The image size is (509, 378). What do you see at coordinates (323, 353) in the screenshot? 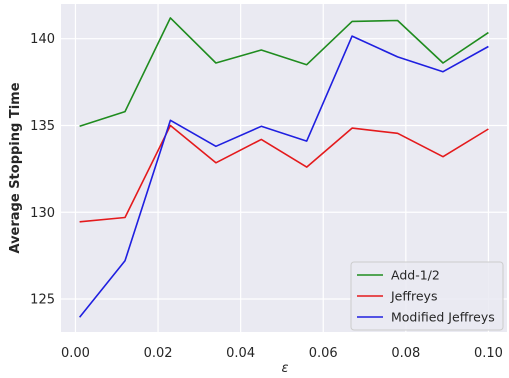
I see `x-tick-label: 0.06` at bounding box center [323, 353].